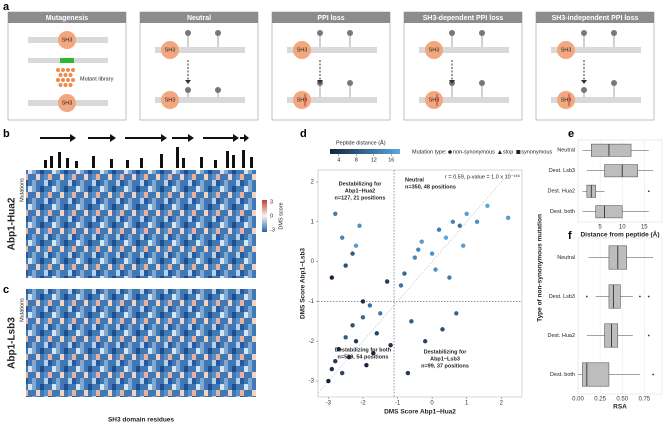 The height and width of the screenshot is (432, 669). I want to click on quadrant-annotation: n=529, 54 positions, so click(363, 357).